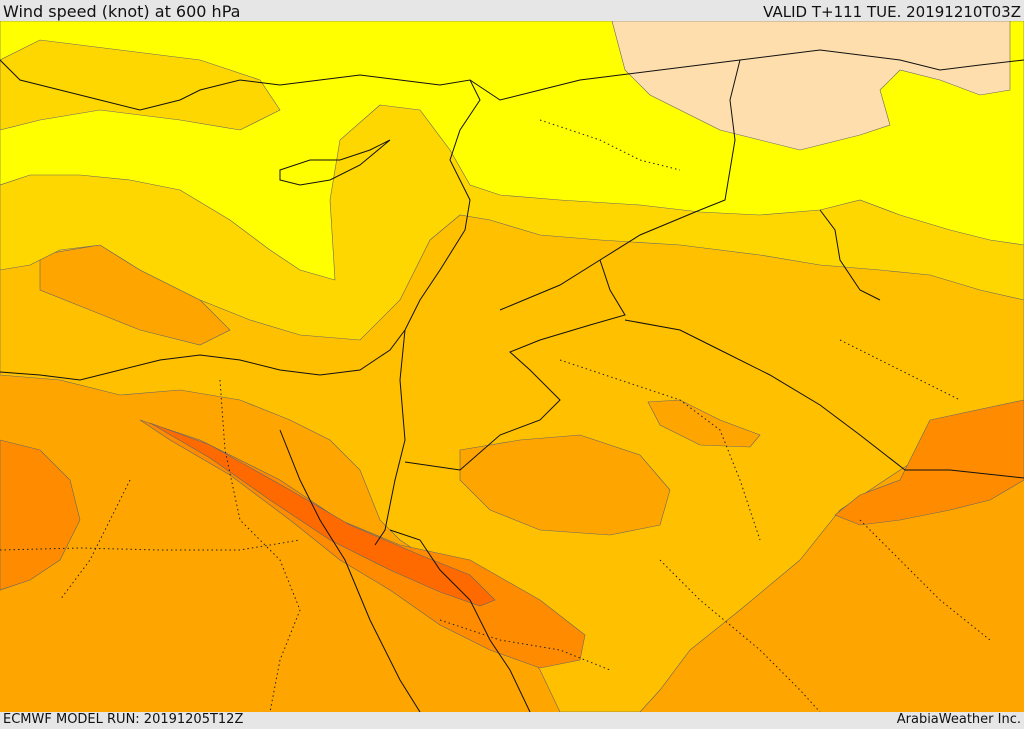 The image size is (1024, 729). Describe the element at coordinates (704, 423) in the screenshot. I see `patch-orange-center` at that location.